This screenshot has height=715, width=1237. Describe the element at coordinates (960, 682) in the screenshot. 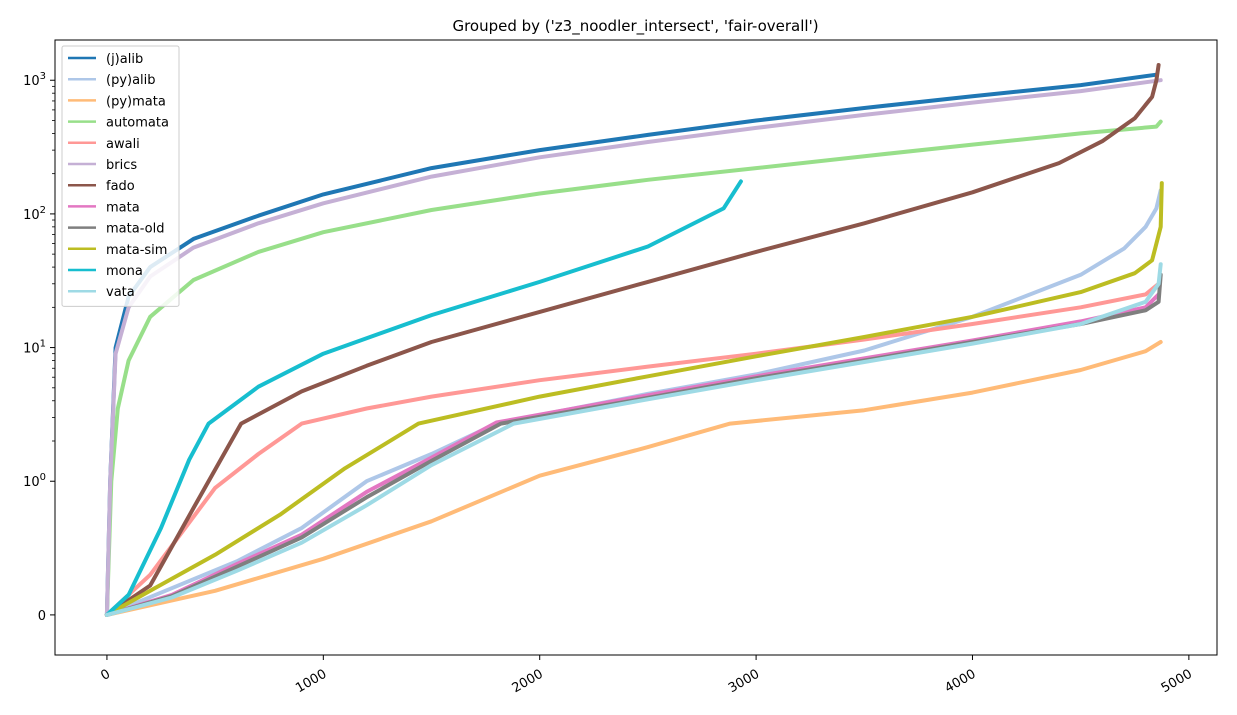

I see `x-tick-label: 4000` at that location.